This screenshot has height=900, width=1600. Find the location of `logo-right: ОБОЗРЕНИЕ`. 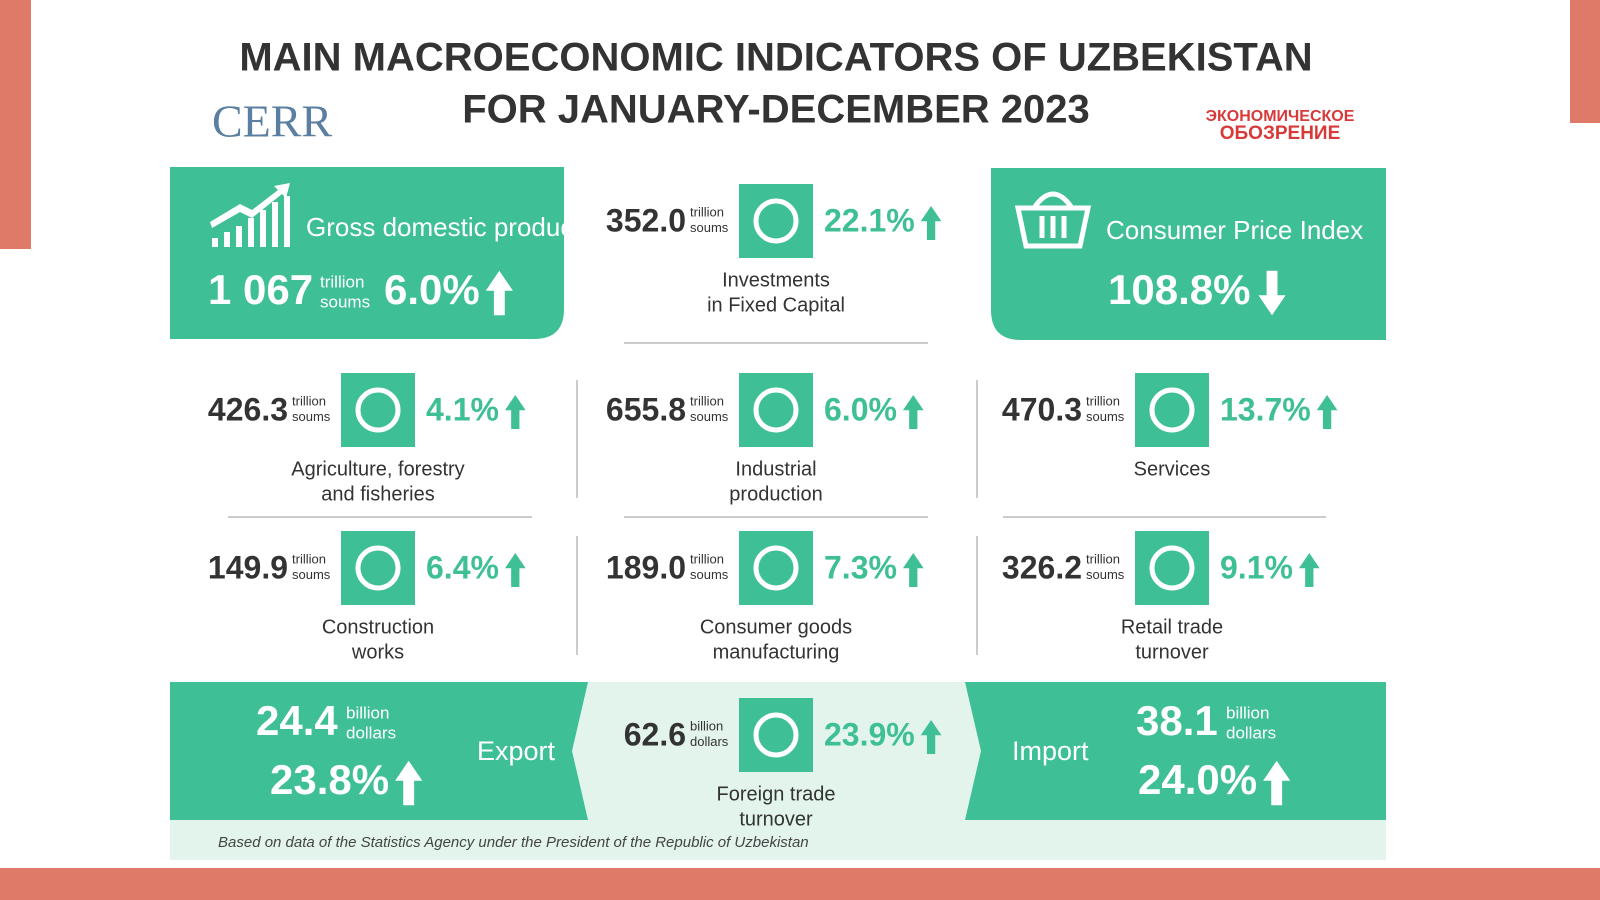

logo-right: ОБОЗРЕНИЕ is located at coordinates (1280, 133).